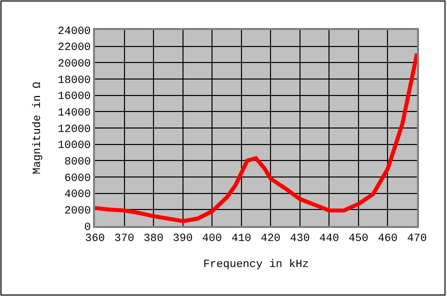  What do you see at coordinates (74, 80) in the screenshot?
I see `y-tick-label: 18000` at bounding box center [74, 80].